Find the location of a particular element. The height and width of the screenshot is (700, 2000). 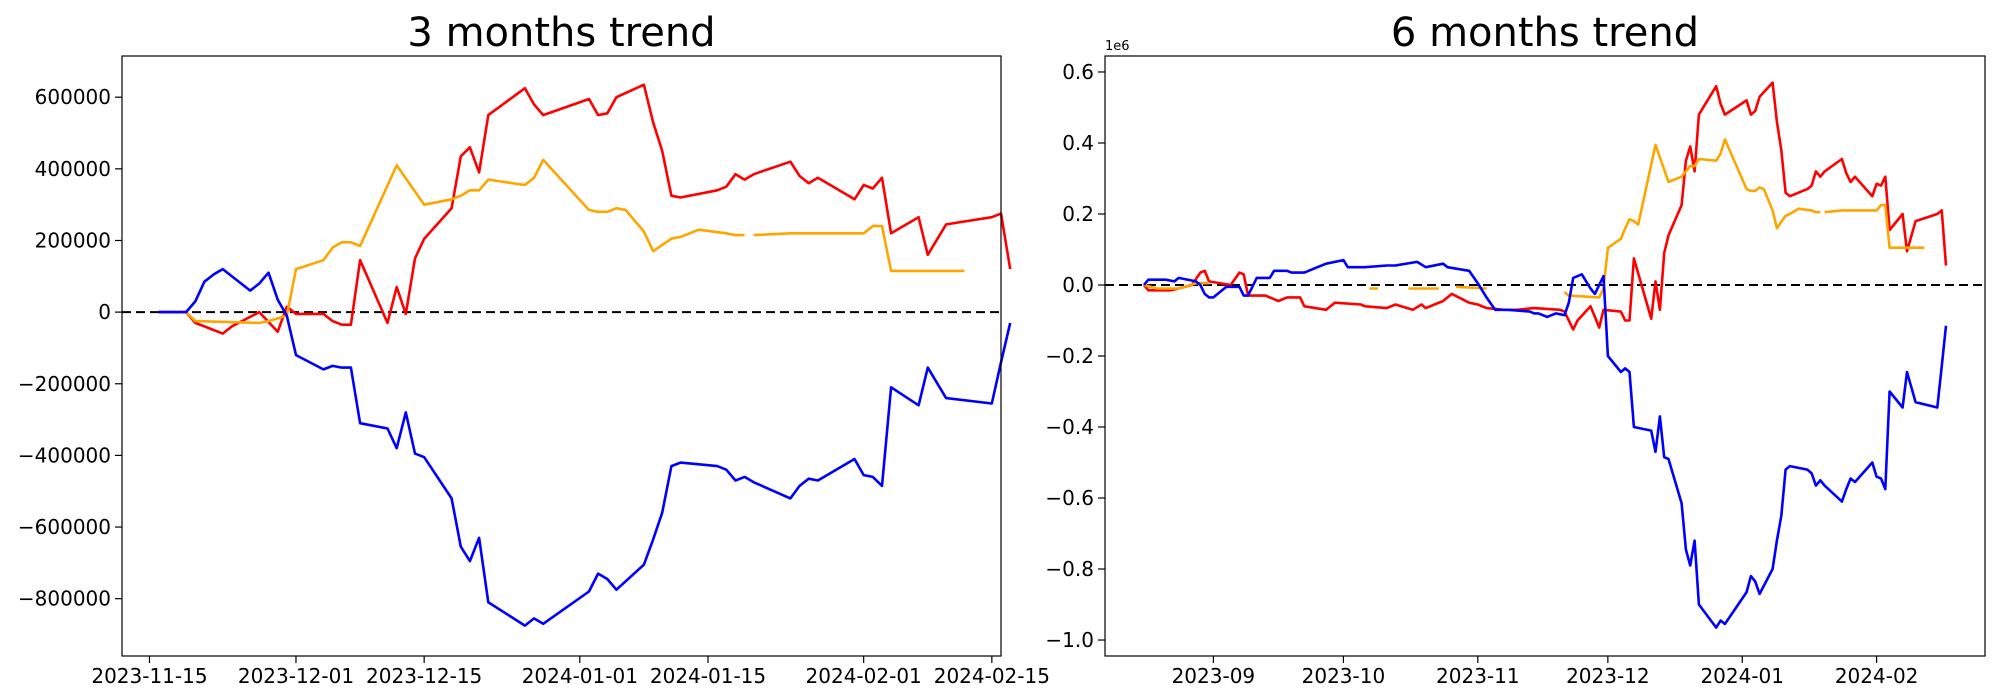

chart-title: 6 months trend is located at coordinates (1545, 33).